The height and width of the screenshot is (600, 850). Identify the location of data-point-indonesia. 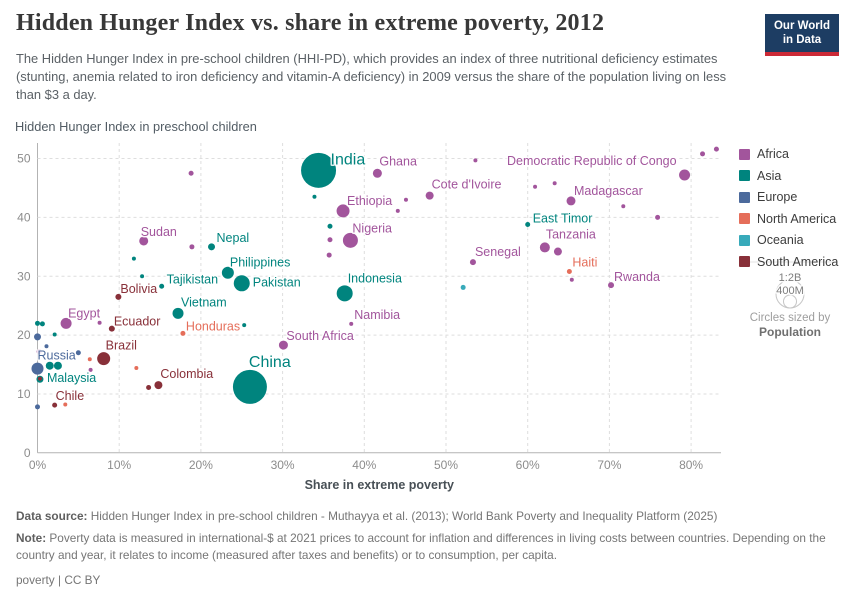
(344, 293).